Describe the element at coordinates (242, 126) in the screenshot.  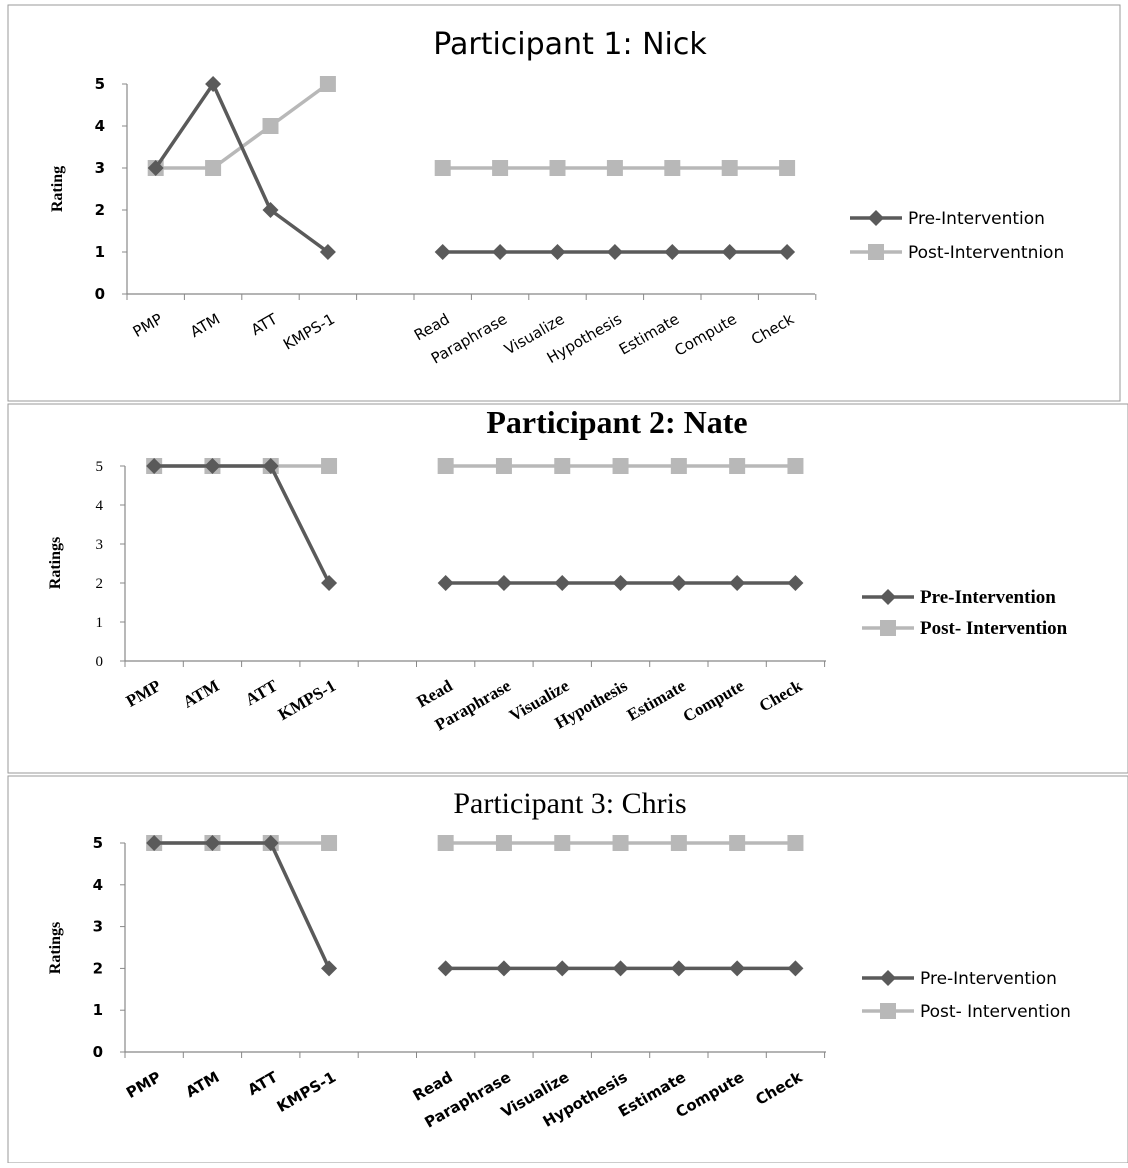
I see `series-line-post` at that location.